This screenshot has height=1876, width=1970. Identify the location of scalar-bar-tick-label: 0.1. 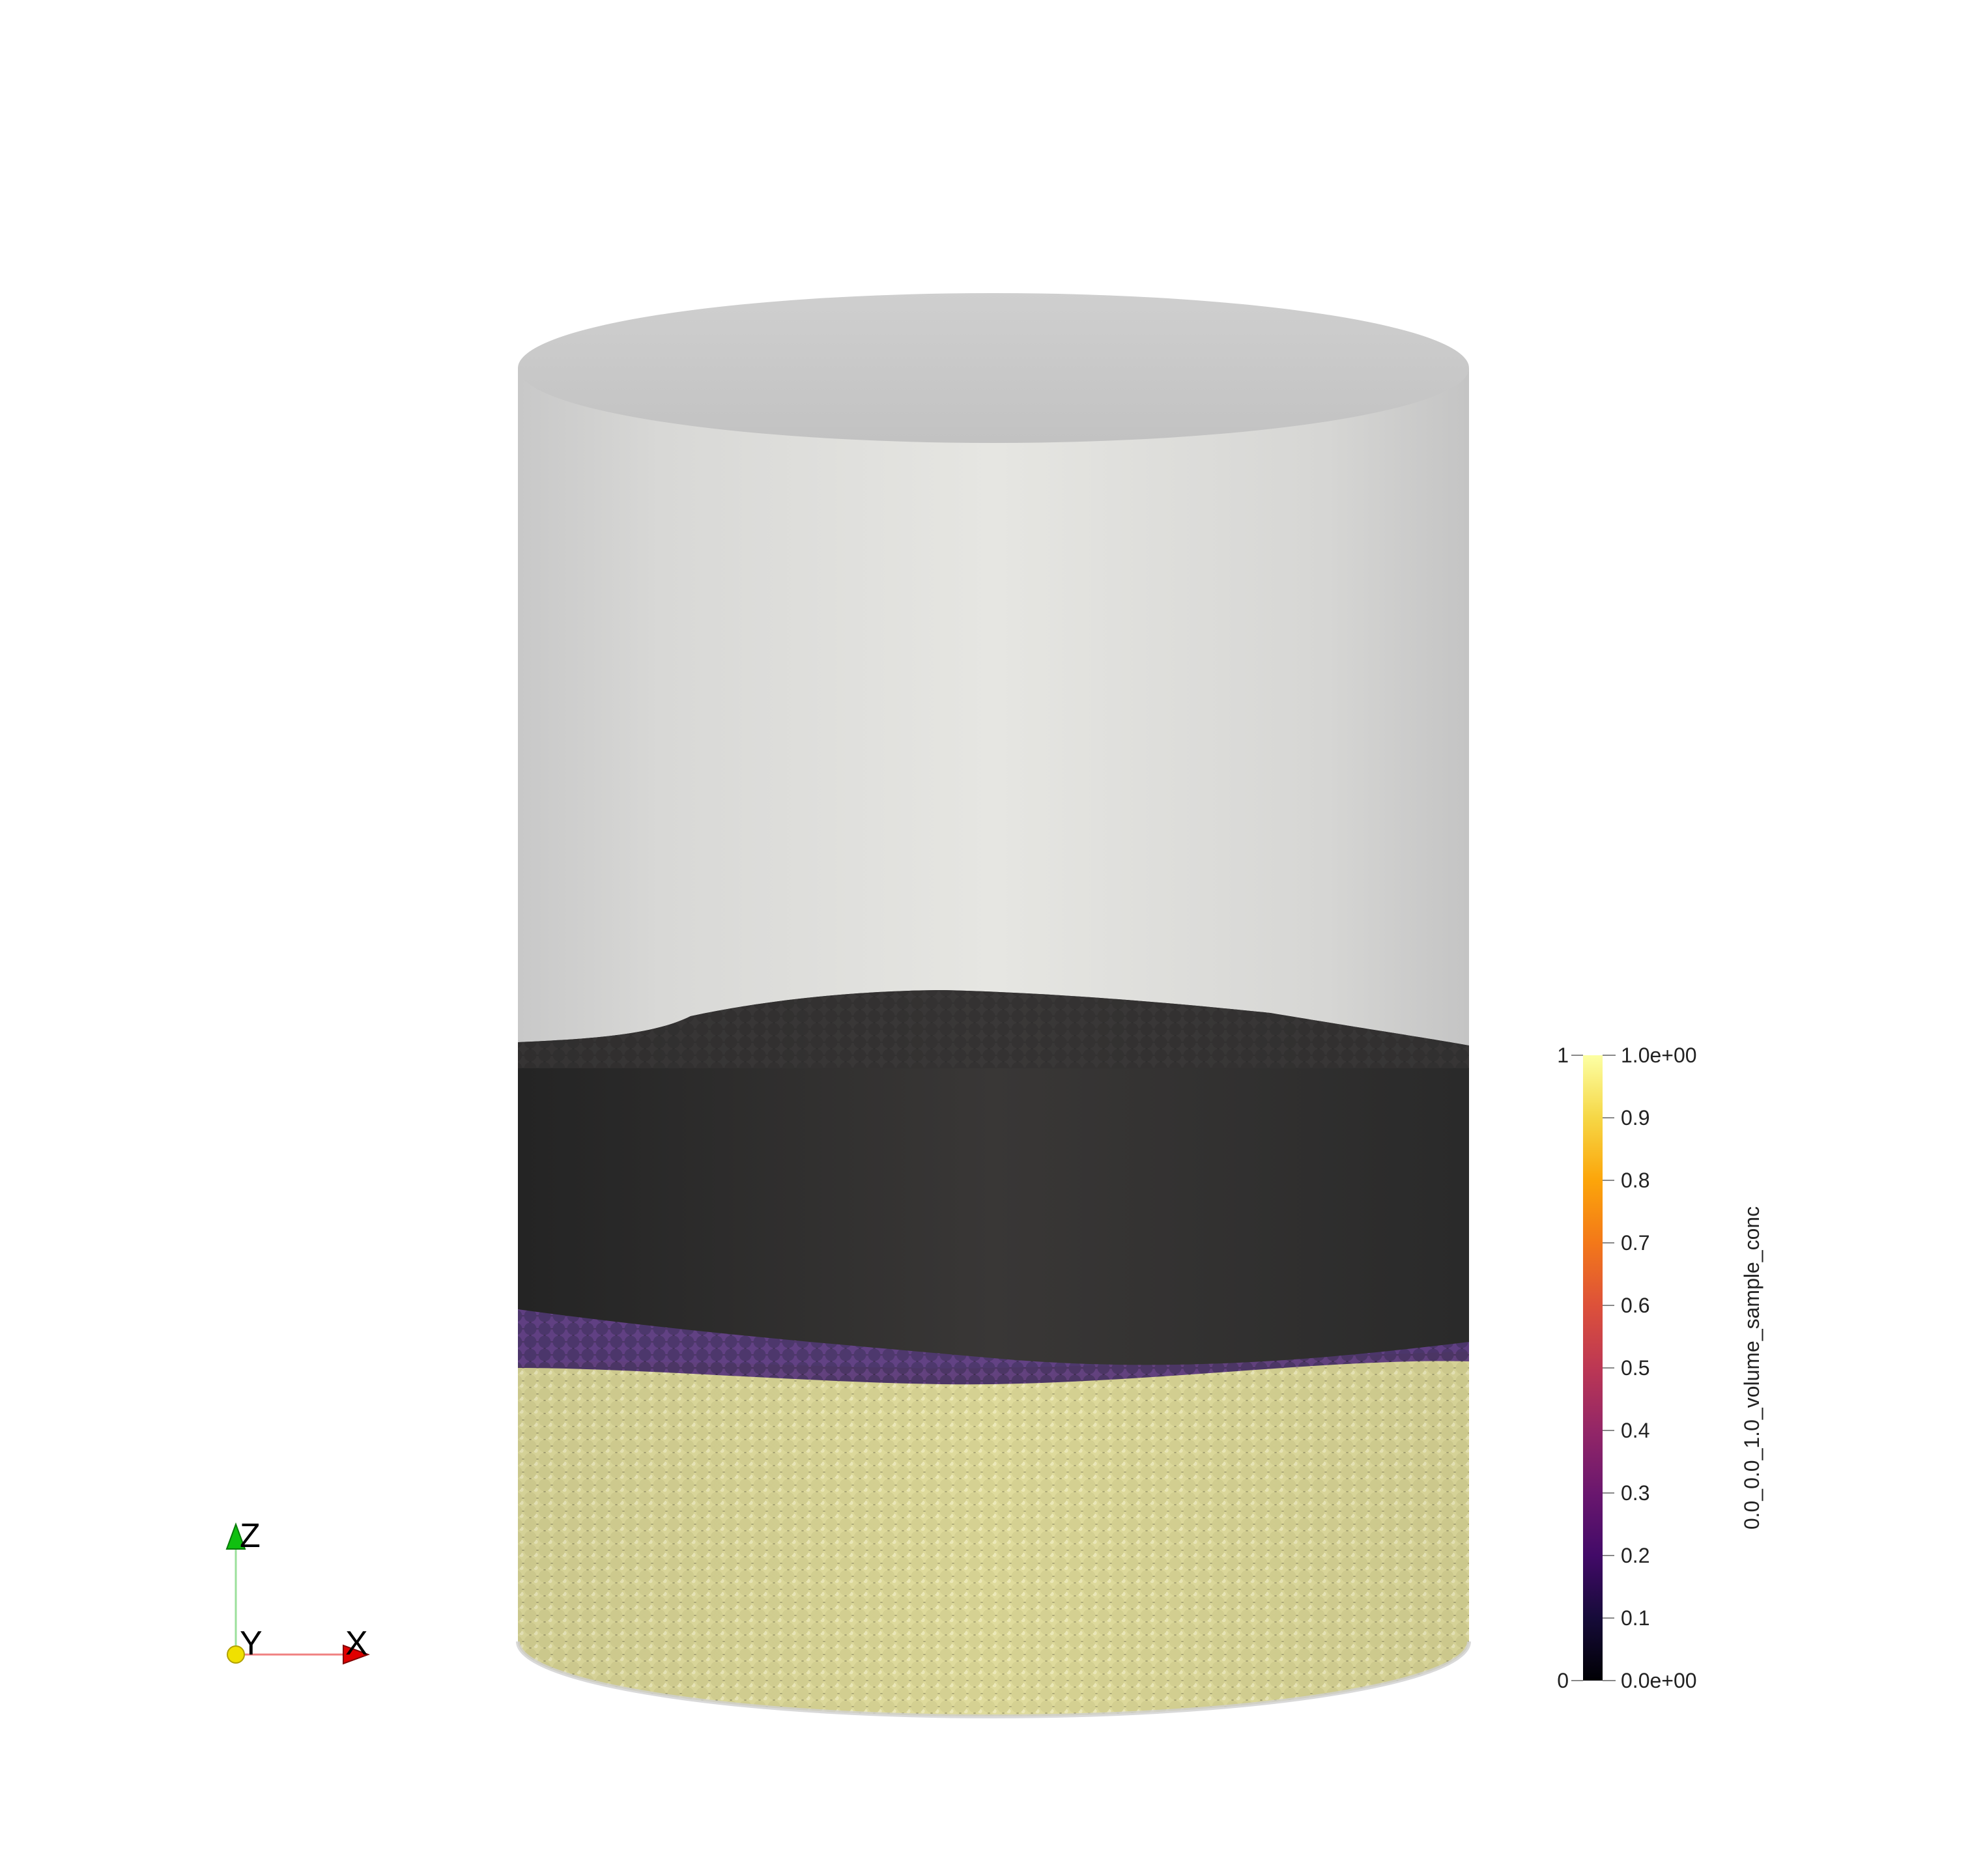
(1635, 1618).